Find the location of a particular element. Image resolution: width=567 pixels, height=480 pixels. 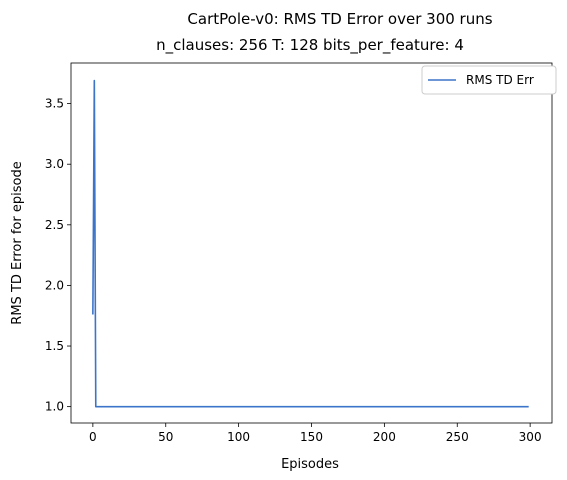

x-tick-label: 150 is located at coordinates (311, 437).